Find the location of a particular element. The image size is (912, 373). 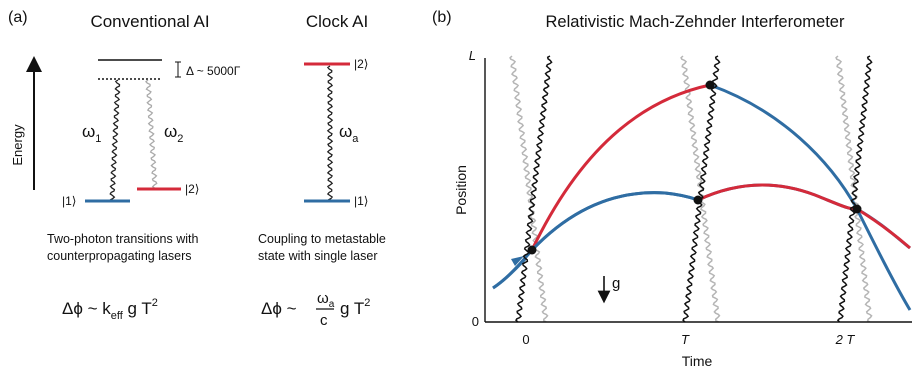

clock-frac-denominator: c is located at coordinates (324, 320).